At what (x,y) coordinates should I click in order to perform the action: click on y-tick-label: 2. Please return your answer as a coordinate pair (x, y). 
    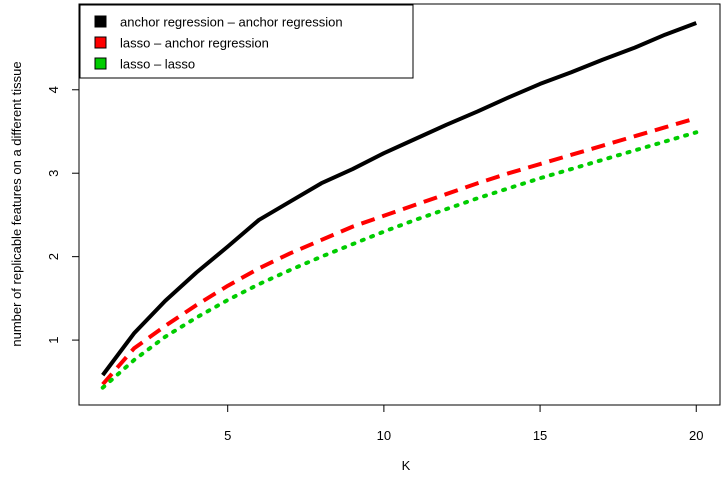
    Looking at the image, I should click on (53, 256).